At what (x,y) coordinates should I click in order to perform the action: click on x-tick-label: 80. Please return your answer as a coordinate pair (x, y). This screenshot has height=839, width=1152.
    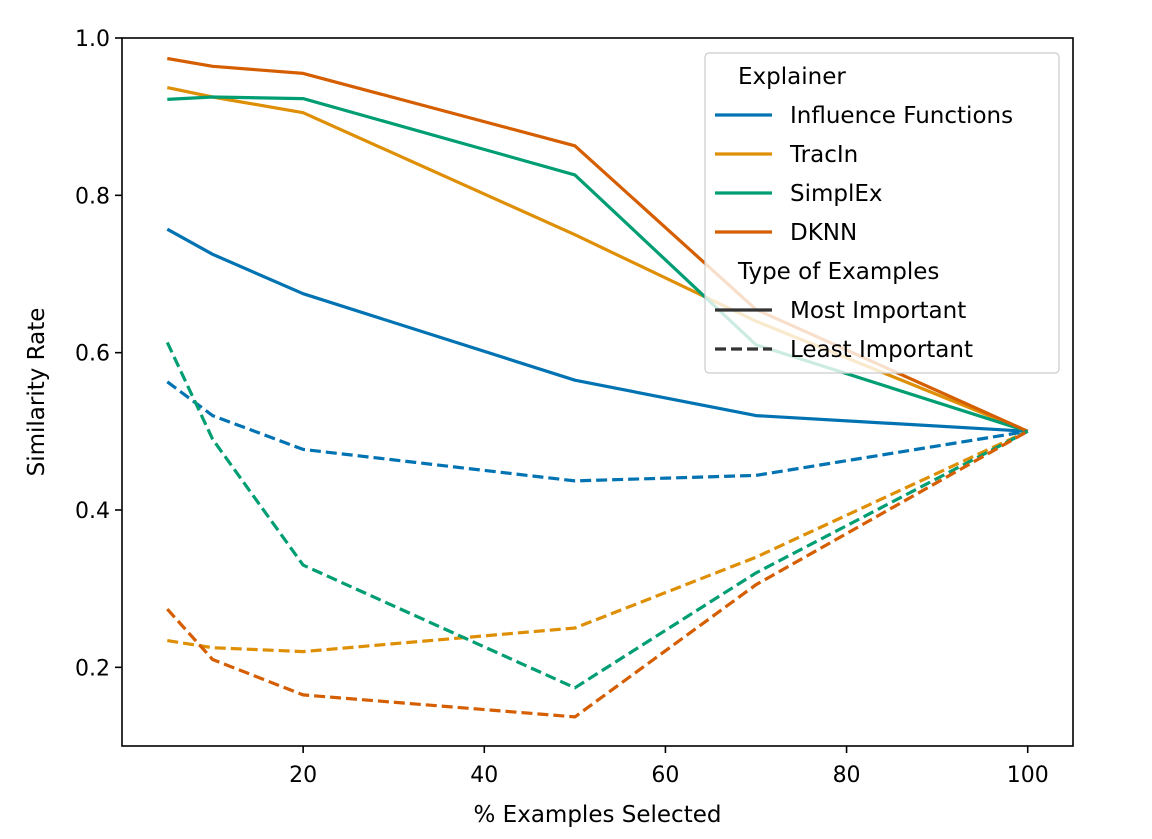
    Looking at the image, I should click on (847, 775).